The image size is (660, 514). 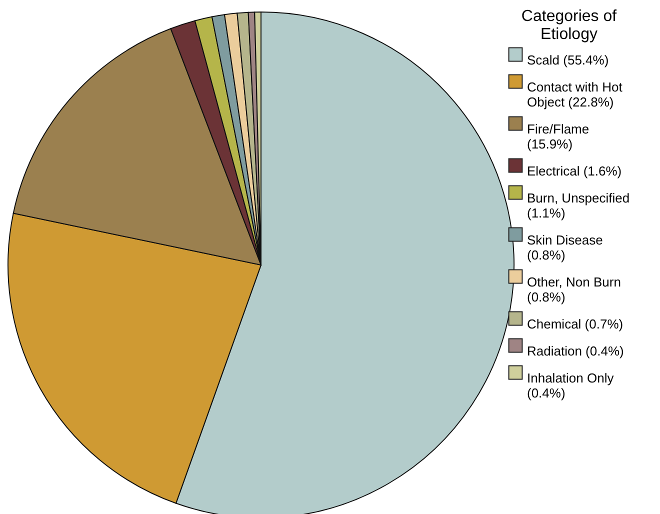 I want to click on legend-label: Inhalation Only (0.4%), so click(x=570, y=385).